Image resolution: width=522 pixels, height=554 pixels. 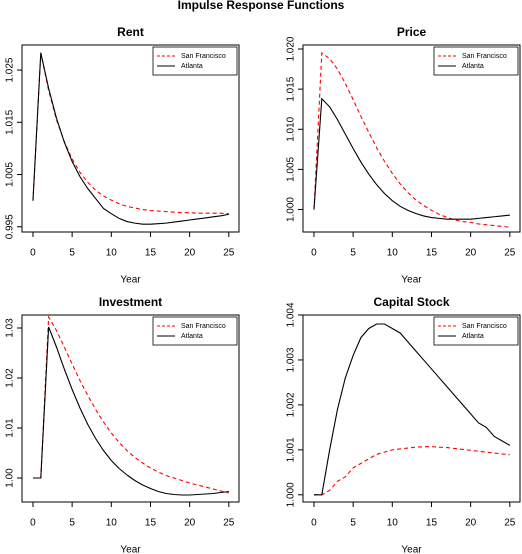 I want to click on y-tick-label: 1.003, so click(x=291, y=359).